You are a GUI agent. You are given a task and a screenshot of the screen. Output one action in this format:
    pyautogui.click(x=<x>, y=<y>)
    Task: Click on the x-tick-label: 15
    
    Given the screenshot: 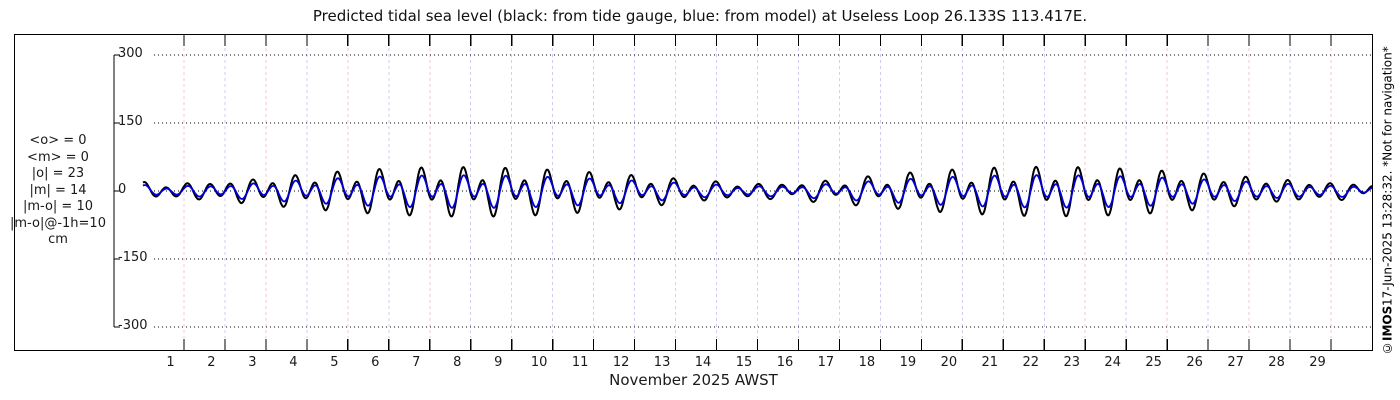 What is the action you would take?
    pyautogui.click(x=744, y=362)
    